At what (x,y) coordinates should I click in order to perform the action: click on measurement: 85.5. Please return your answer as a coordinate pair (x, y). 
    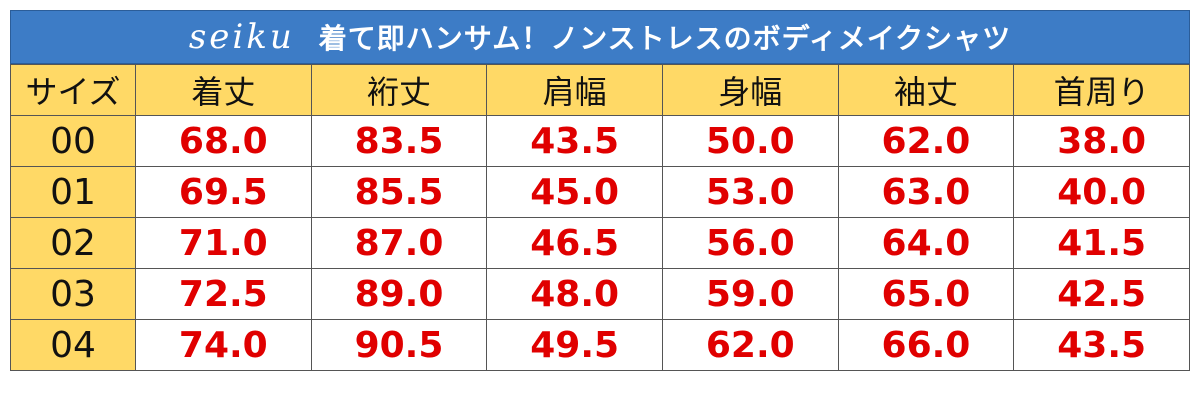
    Looking at the image, I should click on (399, 192).